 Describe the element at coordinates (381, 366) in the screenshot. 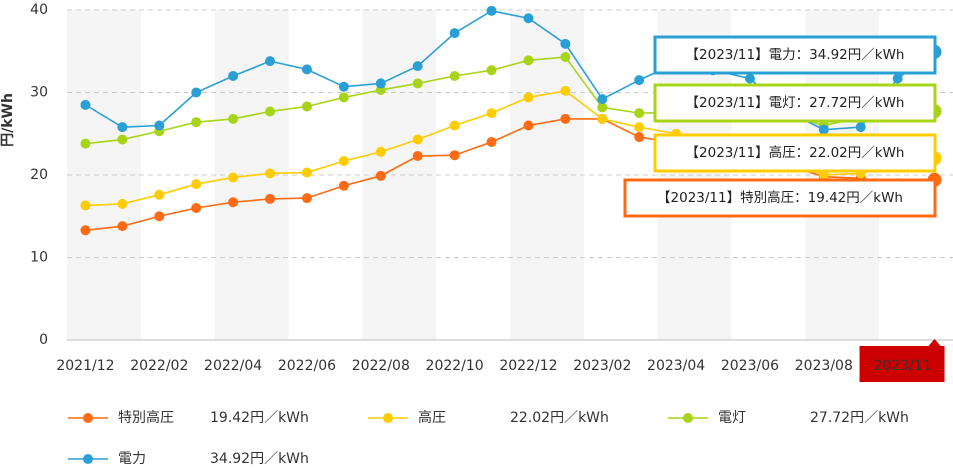

I see `x-tick-label: 2022/08` at that location.